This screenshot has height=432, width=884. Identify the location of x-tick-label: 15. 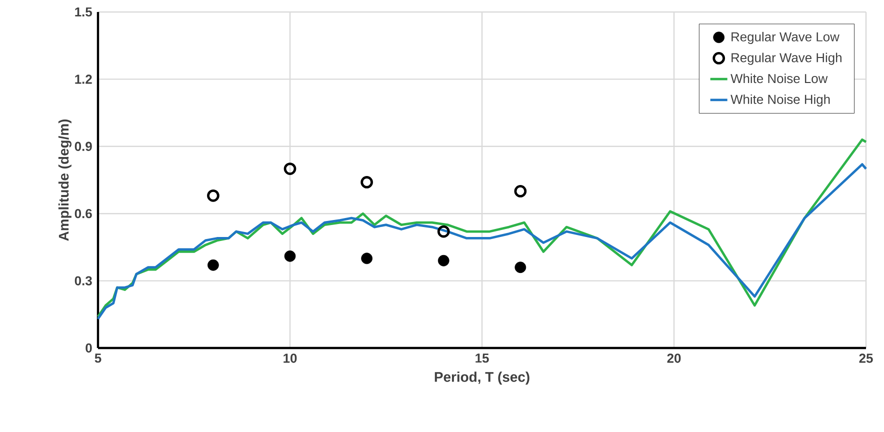
(482, 358).